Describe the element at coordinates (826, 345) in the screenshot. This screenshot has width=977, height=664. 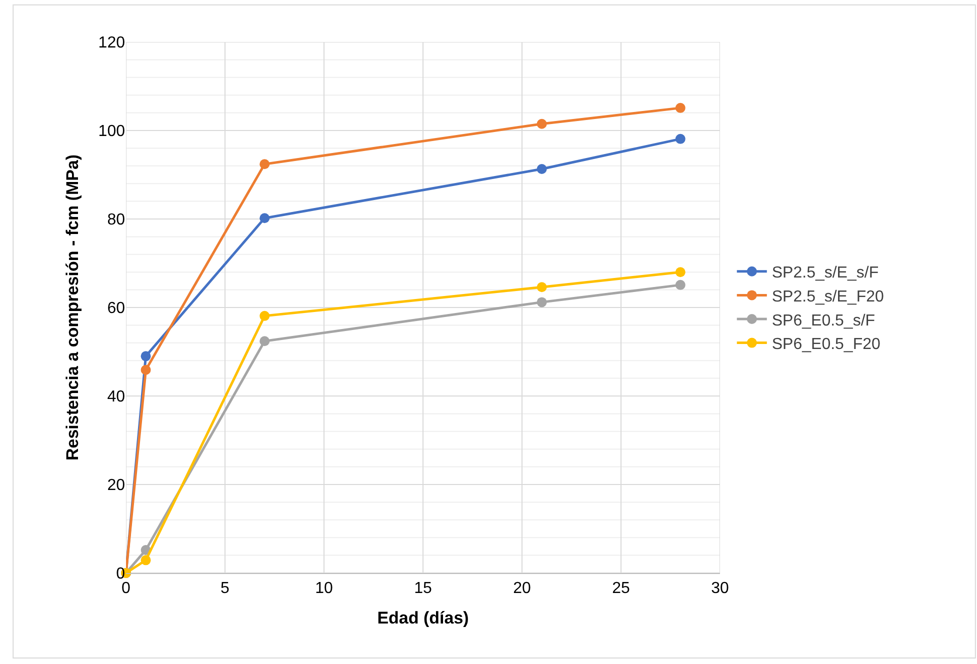
I see `legend-label: SP6_E0.5_F20` at that location.